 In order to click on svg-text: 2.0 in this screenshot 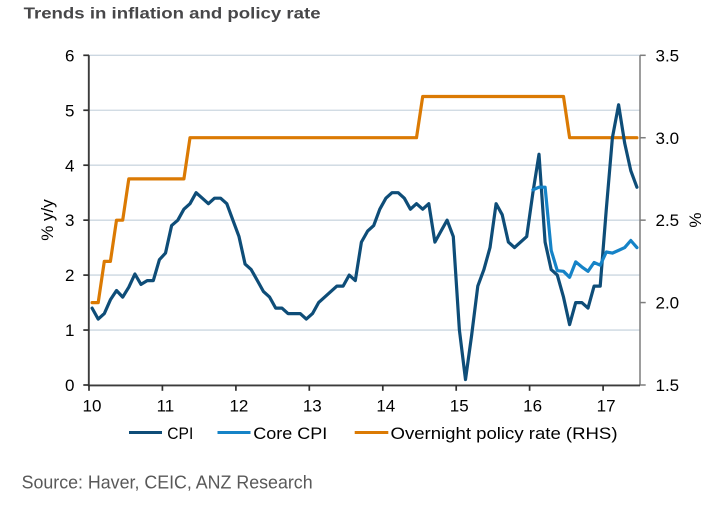, I will do `click(668, 303)`.